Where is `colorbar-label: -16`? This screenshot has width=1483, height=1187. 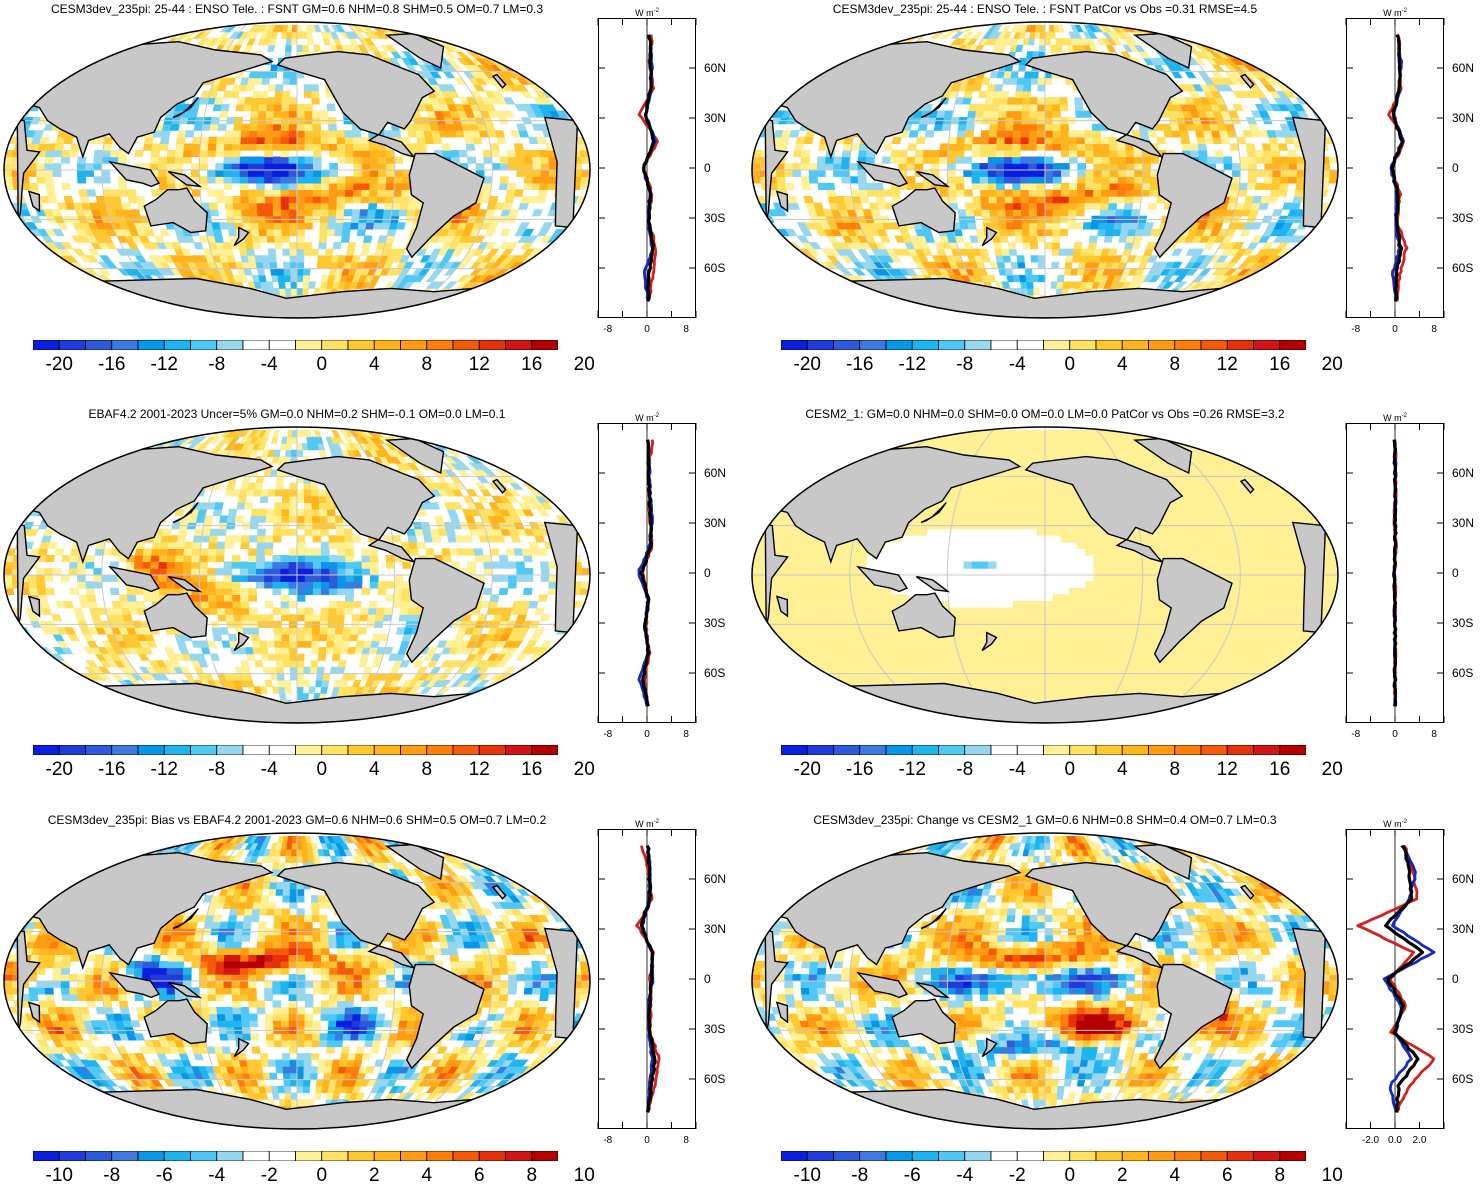 colorbar-label: -16 is located at coordinates (112, 769).